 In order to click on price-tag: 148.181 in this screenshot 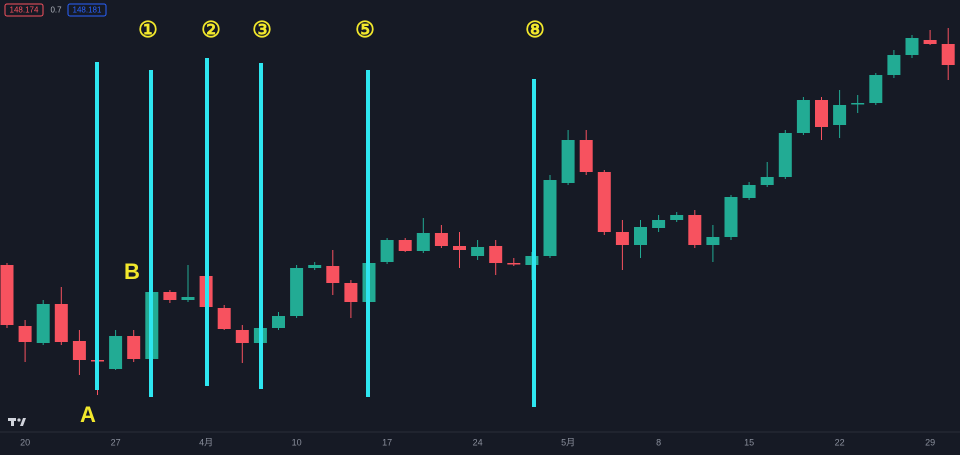, I will do `click(87, 10)`.